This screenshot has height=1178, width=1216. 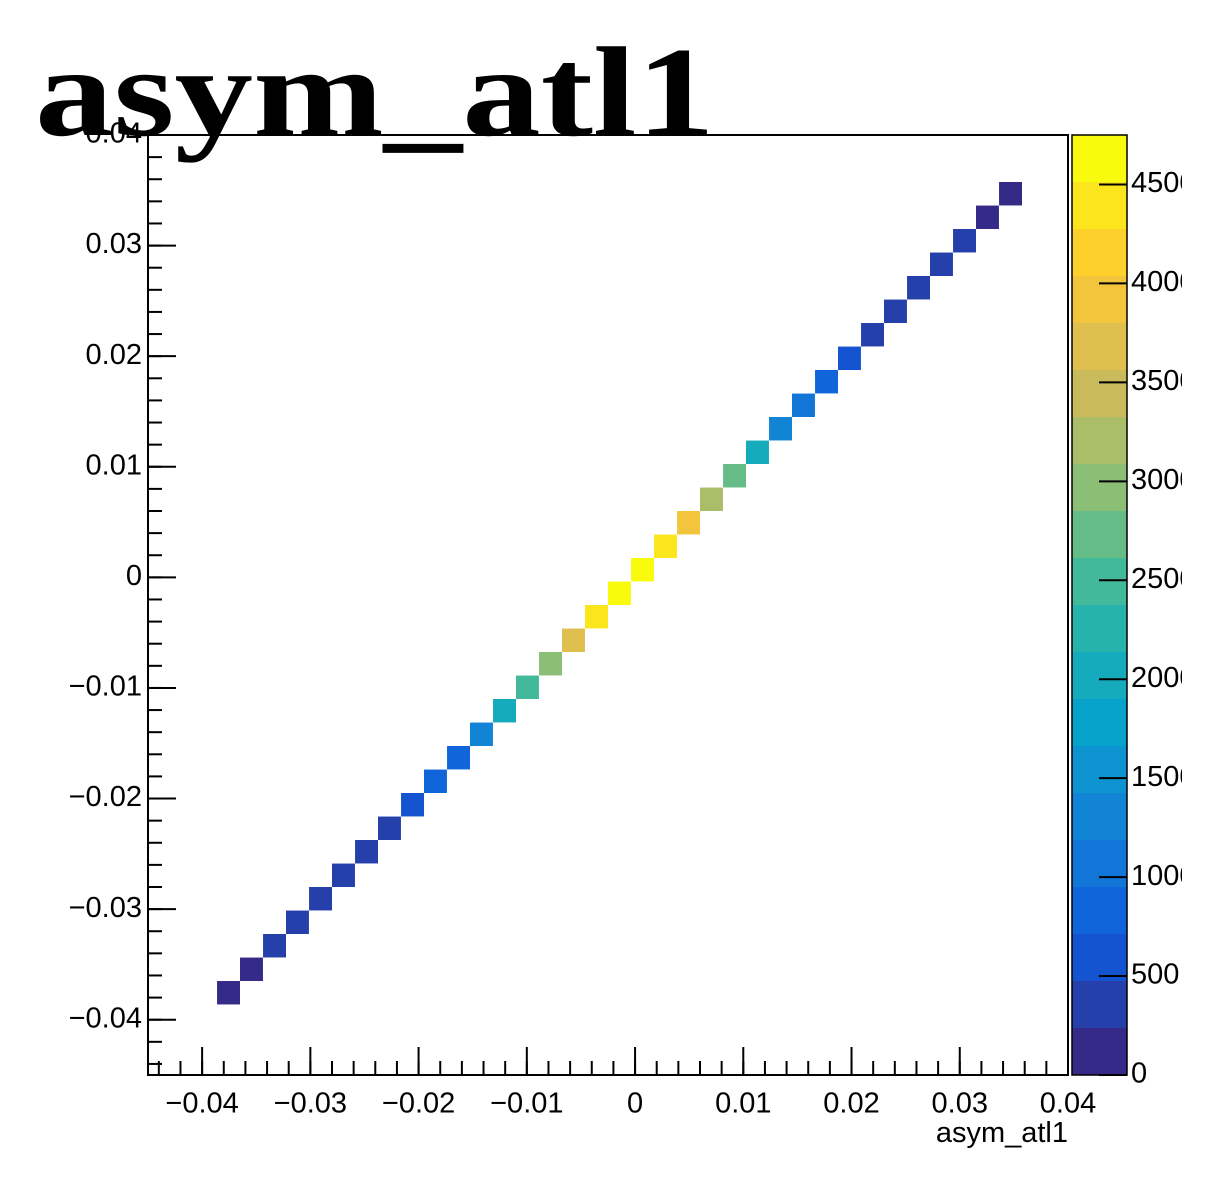 What do you see at coordinates (1163, 183) in the screenshot?
I see `z-tick-label: 4500` at bounding box center [1163, 183].